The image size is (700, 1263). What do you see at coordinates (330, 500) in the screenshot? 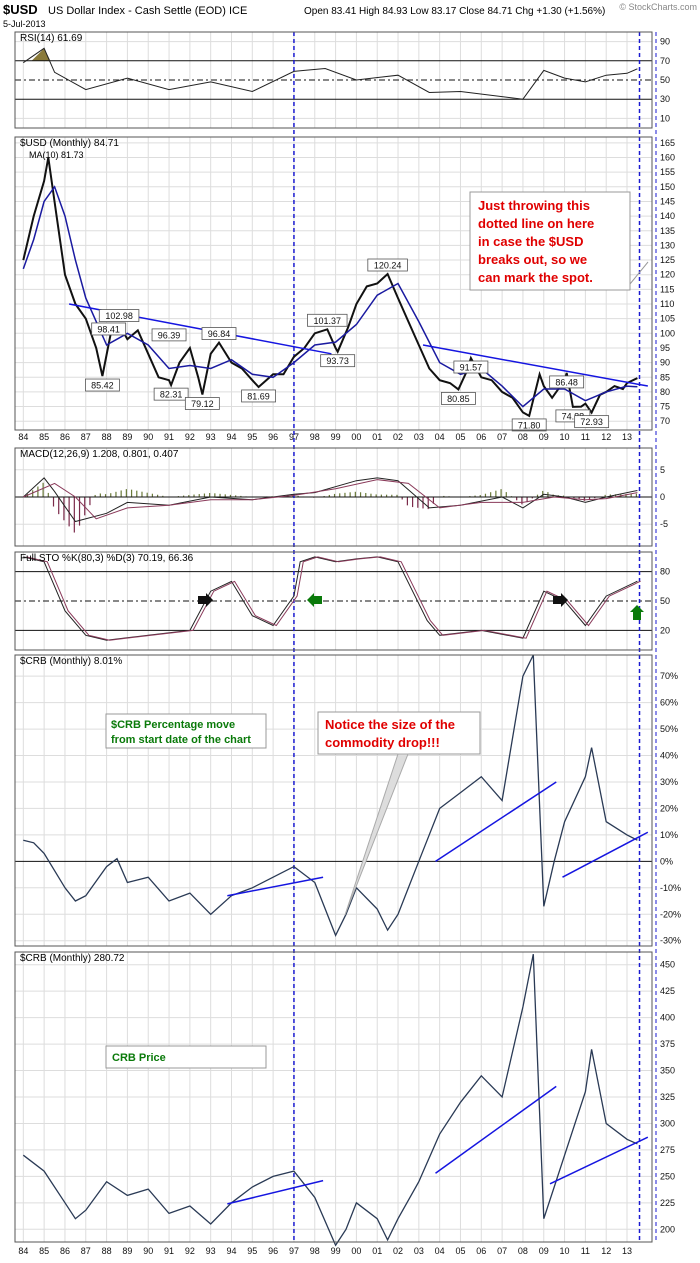
I see `macd-line` at bounding box center [330, 500].